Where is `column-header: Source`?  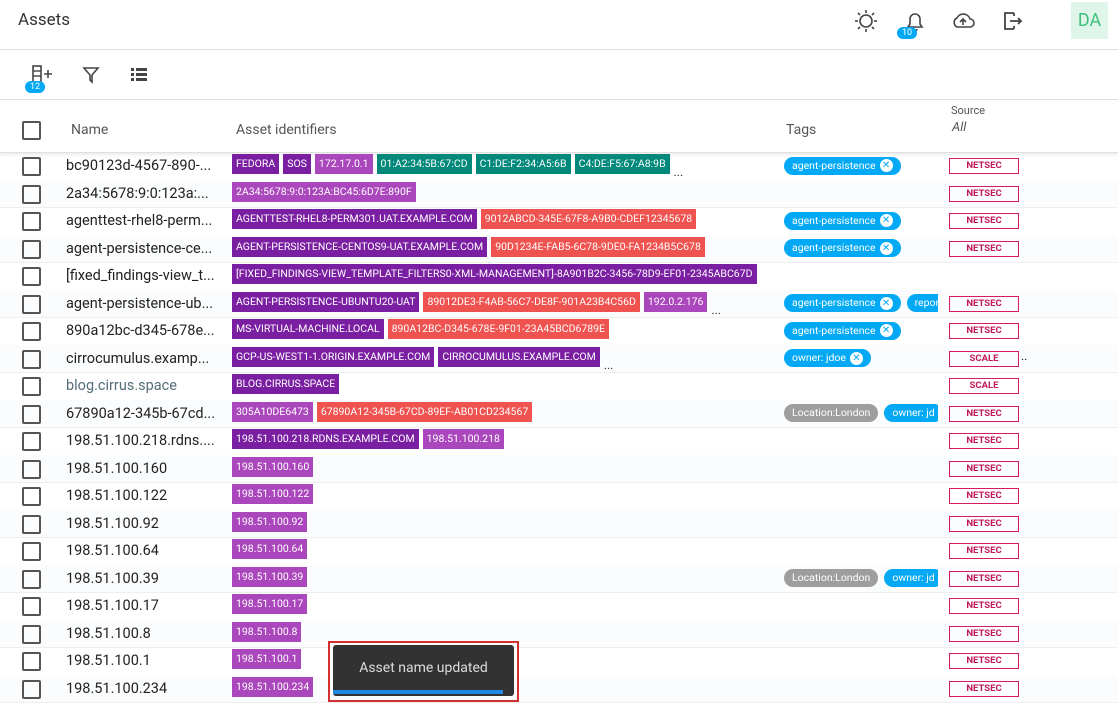
column-header: Source is located at coordinates (968, 110).